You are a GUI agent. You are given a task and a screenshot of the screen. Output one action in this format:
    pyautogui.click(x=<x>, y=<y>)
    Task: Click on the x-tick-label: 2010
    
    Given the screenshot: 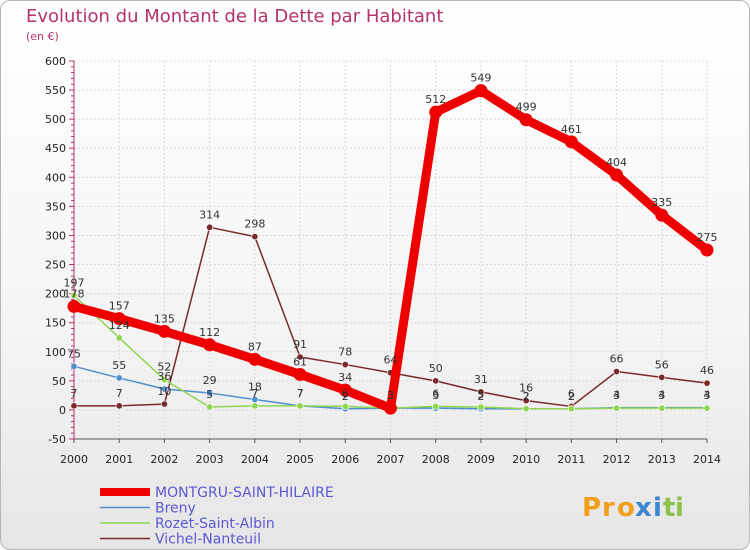 What is the action you would take?
    pyautogui.click(x=526, y=459)
    